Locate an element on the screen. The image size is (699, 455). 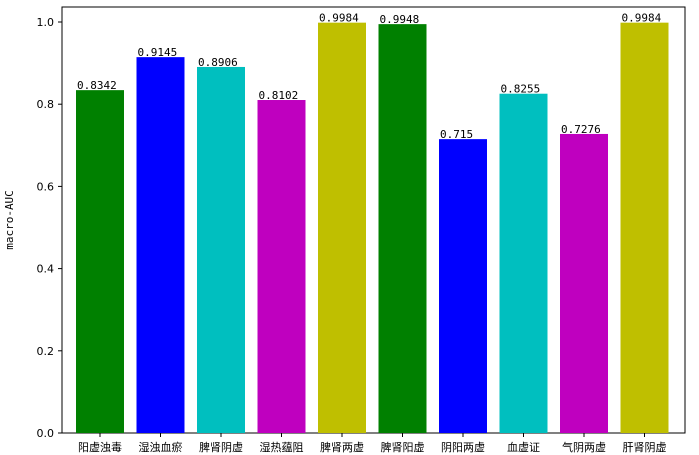
y-tick-label-4: 0.6 is located at coordinates (46, 186).